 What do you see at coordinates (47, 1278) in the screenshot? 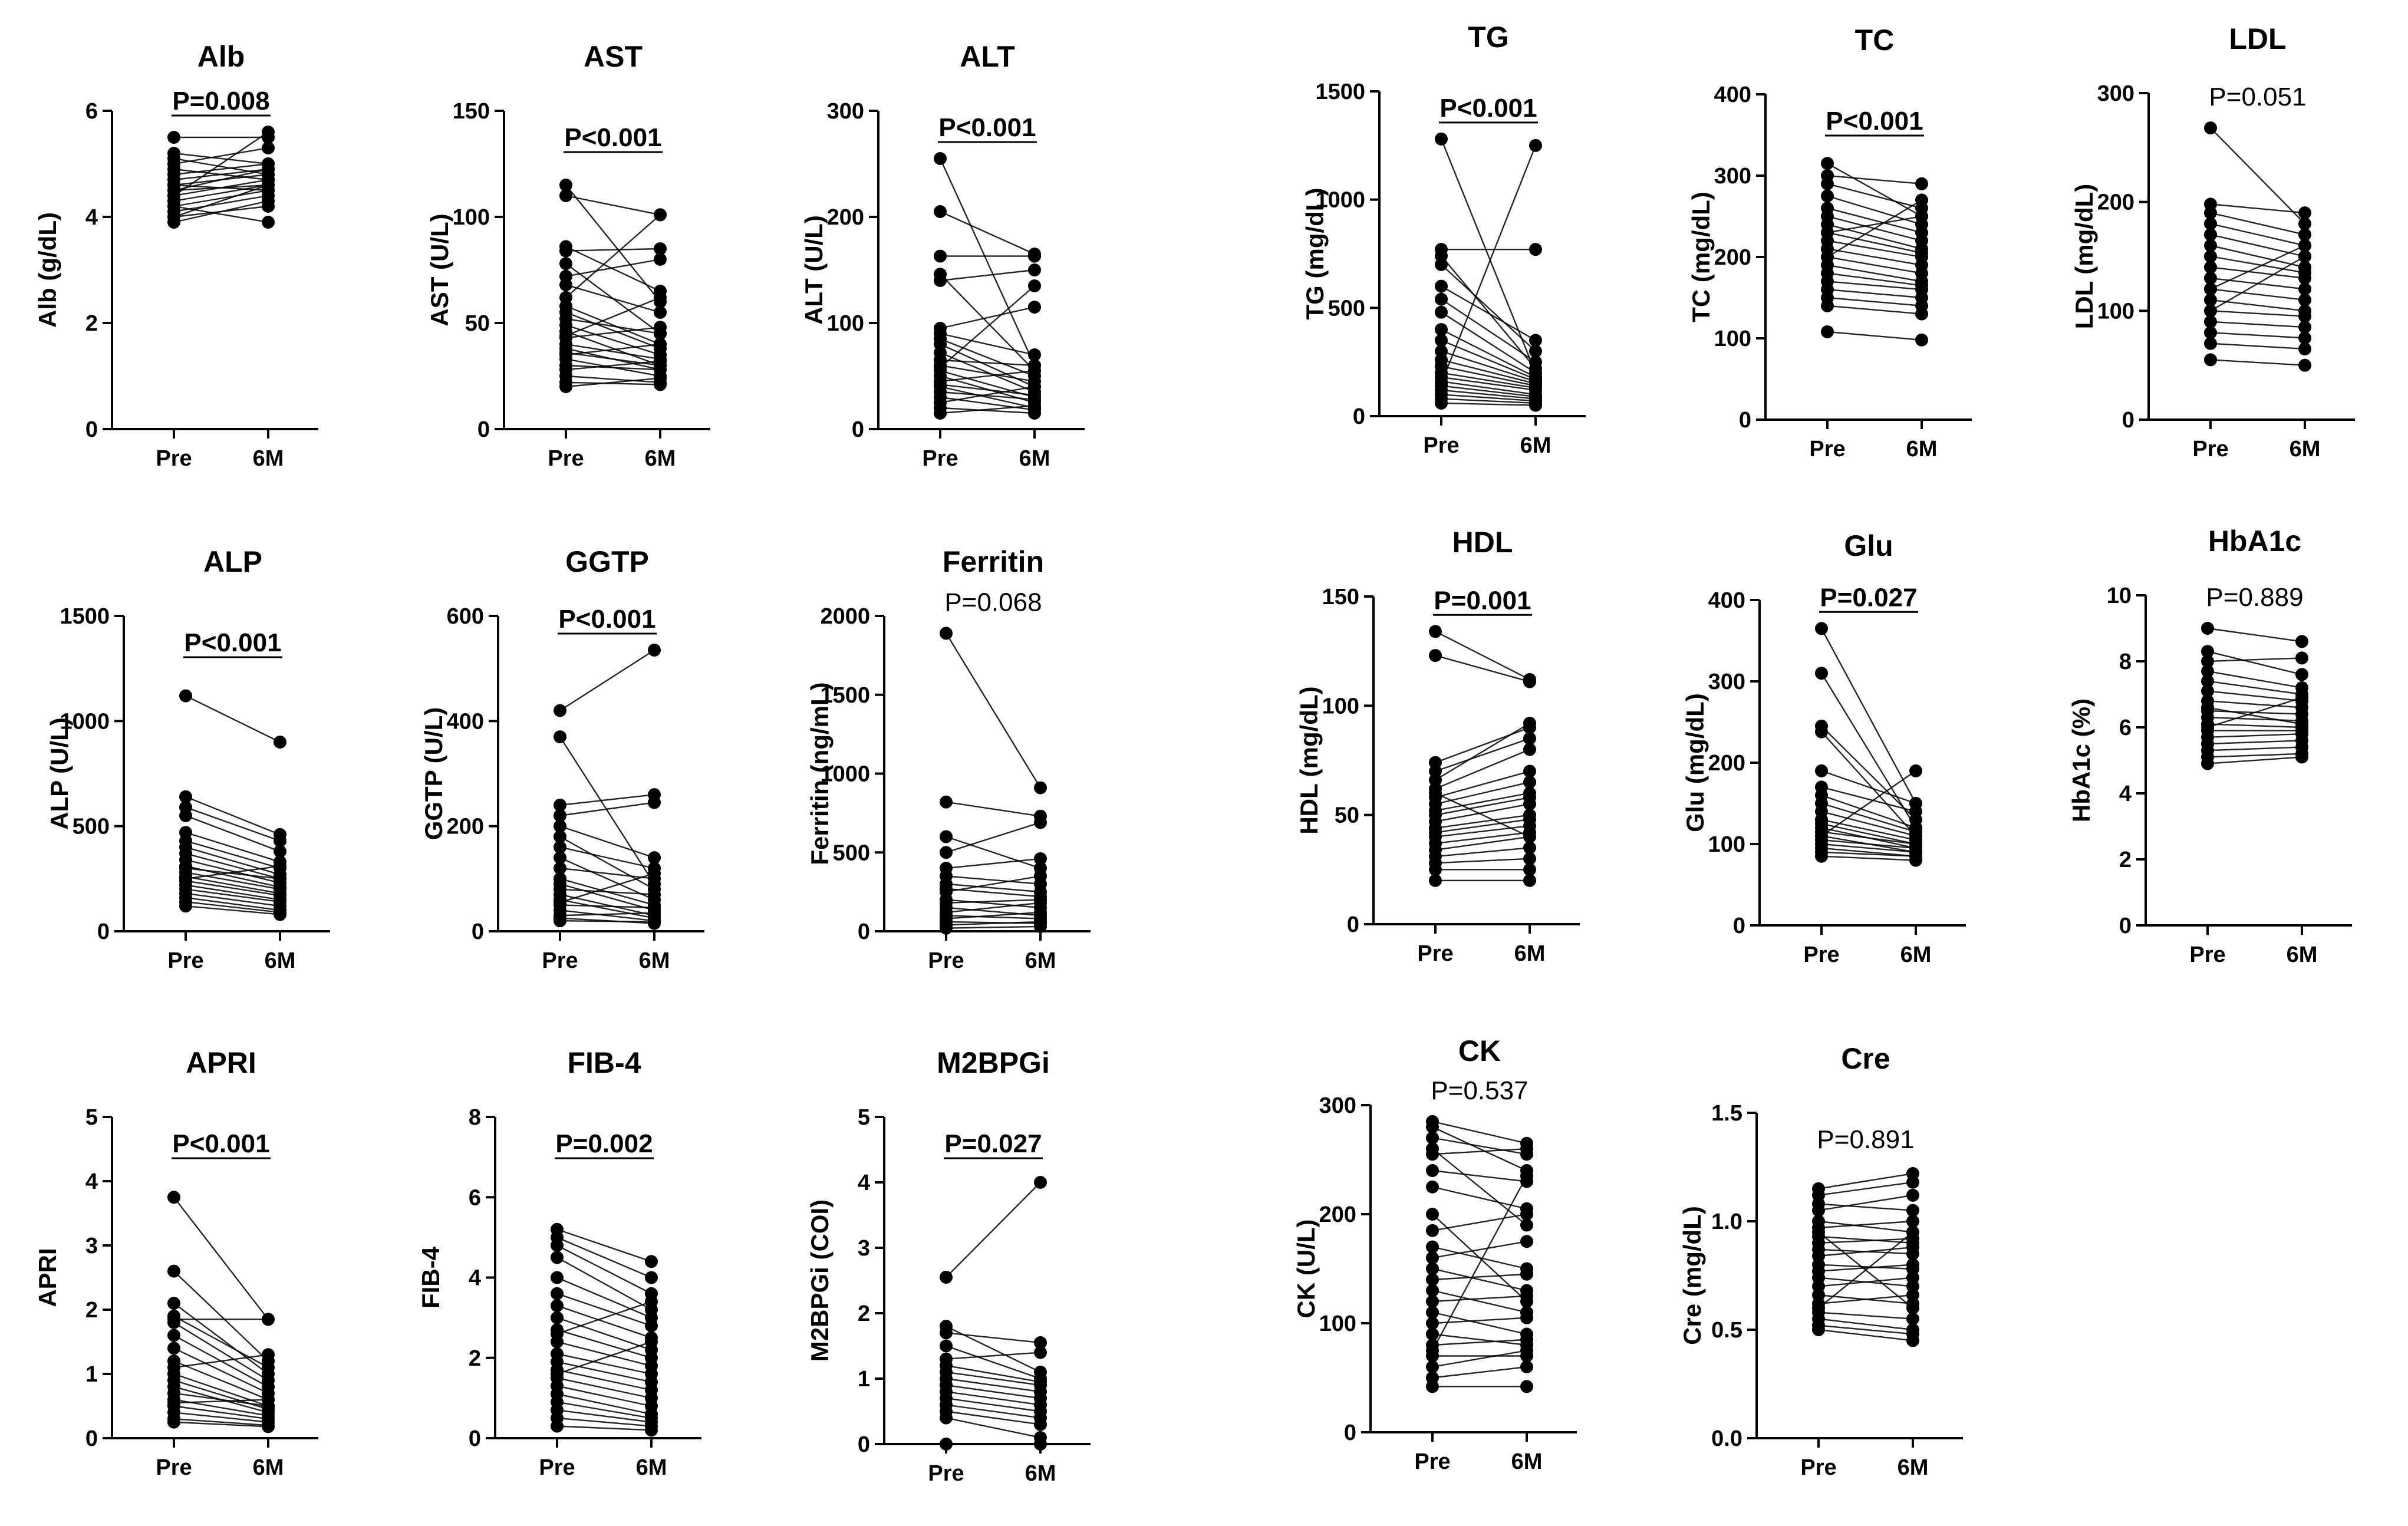
I see `y-axis-label: APRI` at bounding box center [47, 1278].